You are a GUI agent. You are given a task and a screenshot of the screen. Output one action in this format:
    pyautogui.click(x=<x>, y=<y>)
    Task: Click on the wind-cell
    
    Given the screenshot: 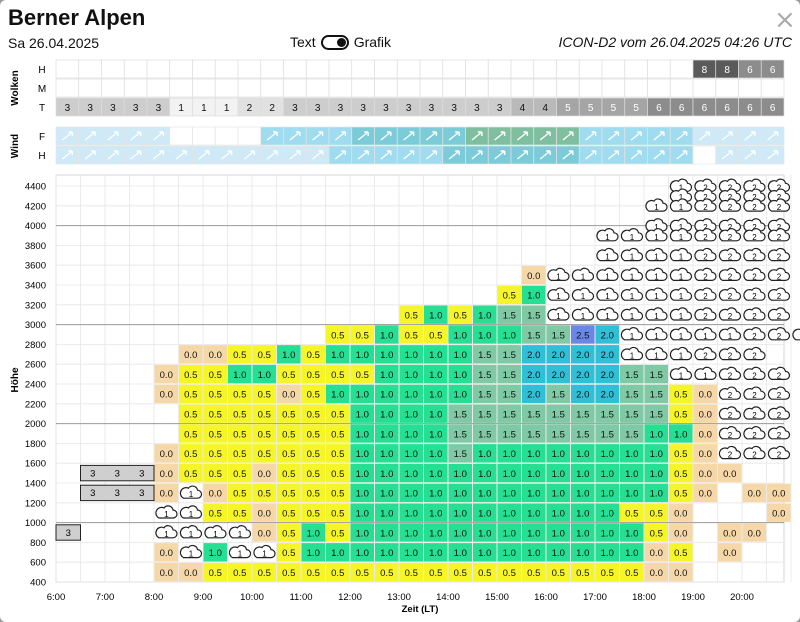 What is the action you would take?
    pyautogui.click(x=226, y=136)
    